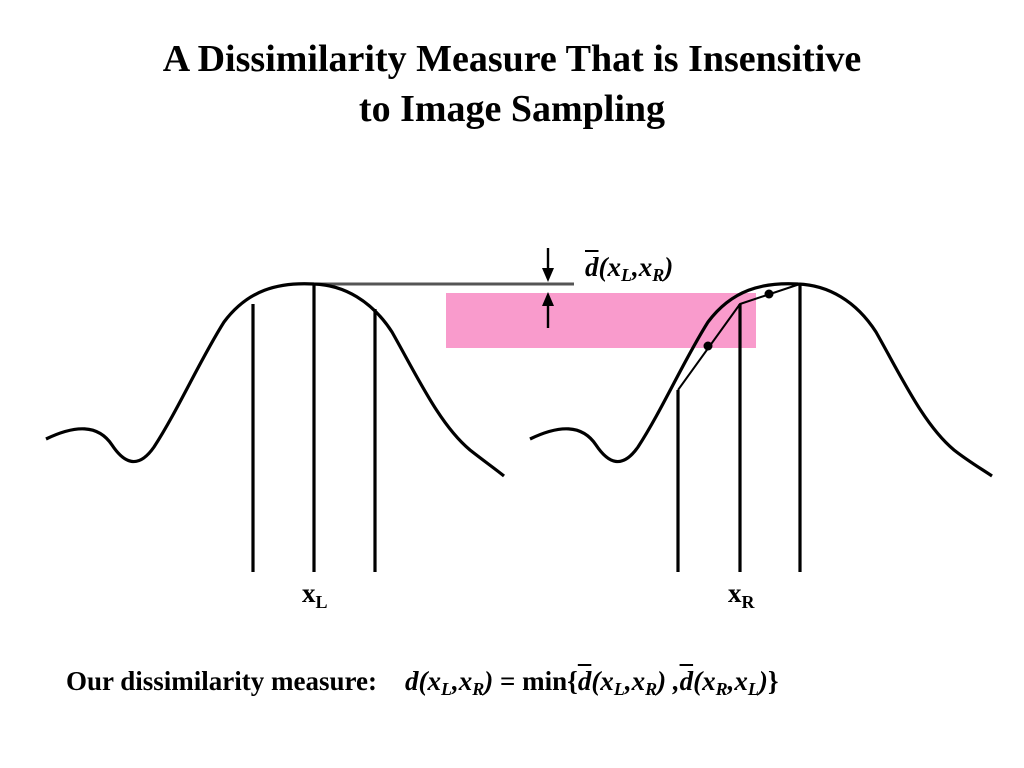 Image resolution: width=1024 pixels, height=768 pixels. Describe the element at coordinates (275, 380) in the screenshot. I see `left-intensity-curve` at that location.